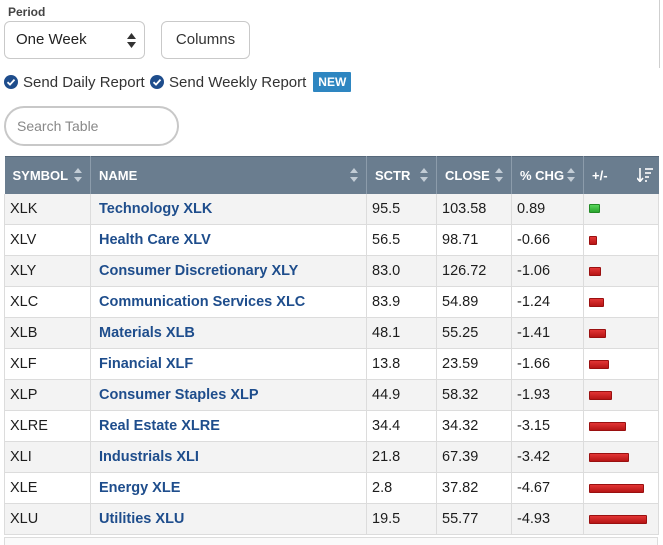 The width and height of the screenshot is (663, 545). What do you see at coordinates (47, 364) in the screenshot?
I see `symbol-cell: XLF` at bounding box center [47, 364].